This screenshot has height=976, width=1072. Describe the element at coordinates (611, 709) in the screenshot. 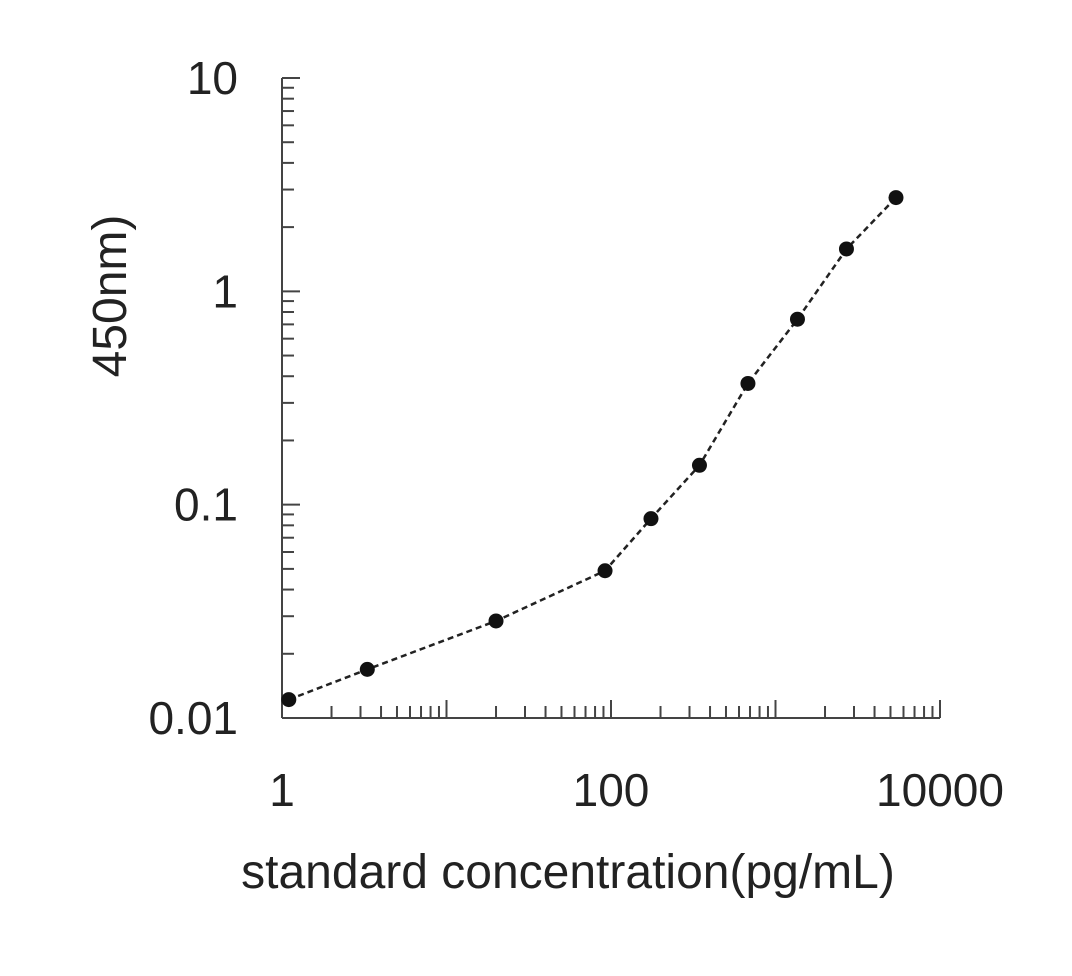

I see `x-minor-ticks` at that location.